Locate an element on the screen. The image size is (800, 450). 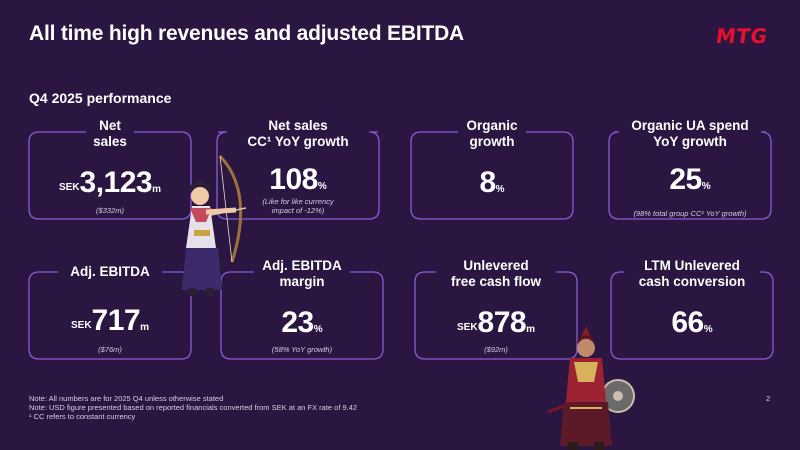
kpi-value: SEK717m is located at coordinates (110, 321).